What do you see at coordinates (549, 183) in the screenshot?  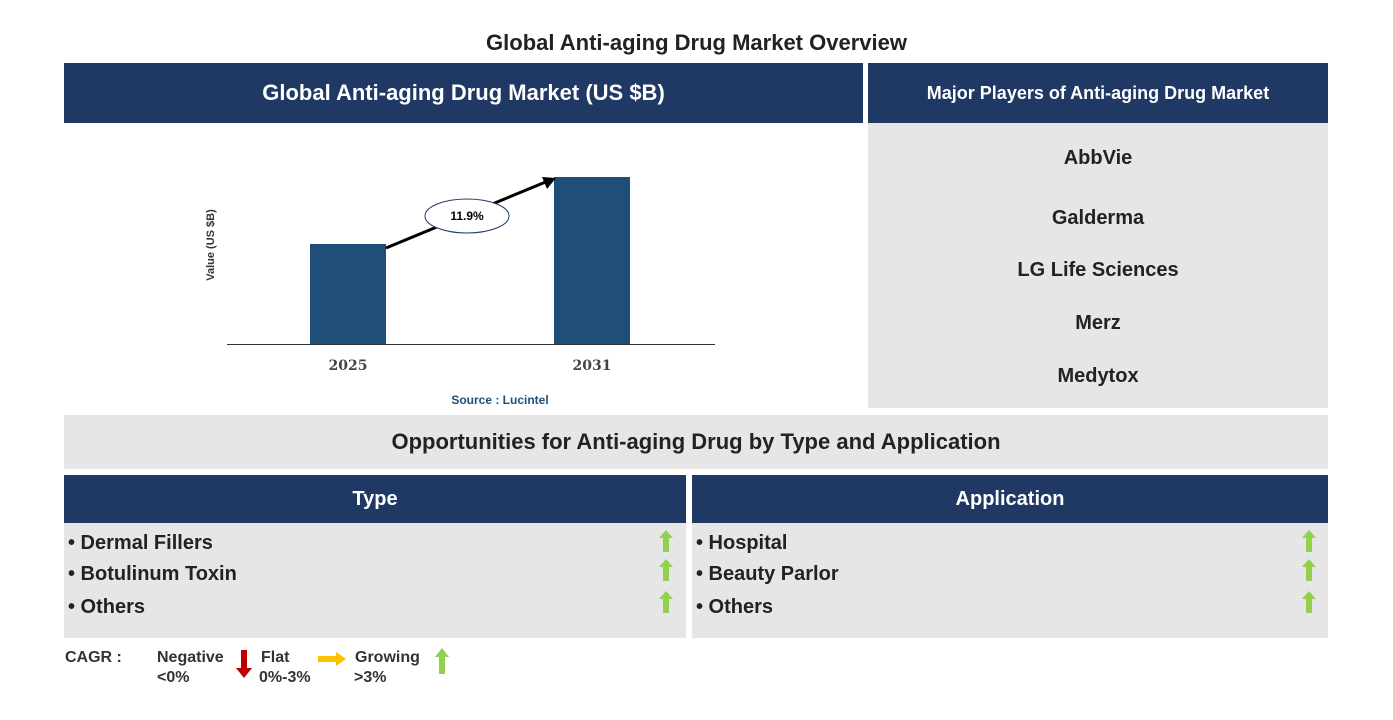 I see `growth-arrowhead` at bounding box center [549, 183].